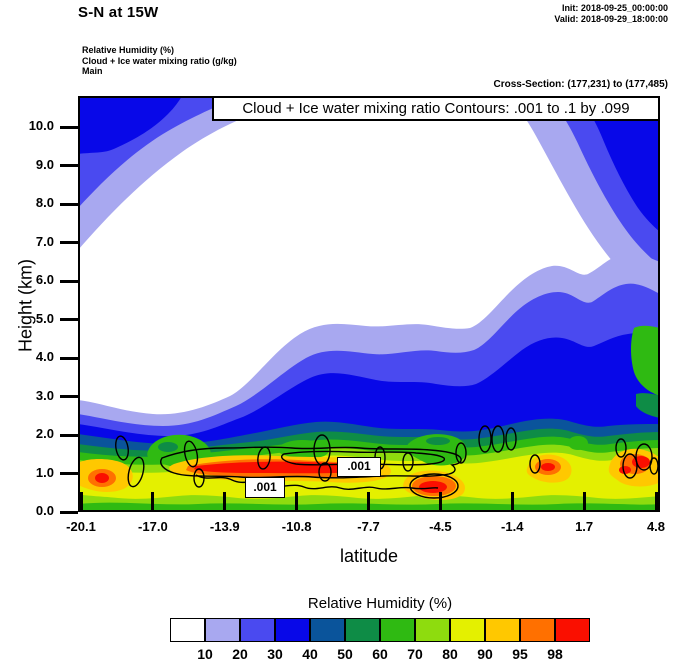 This screenshot has width=674, height=668. What do you see at coordinates (159, 60) in the screenshot?
I see `legend-contour-variable: Cloud + Ice water mixing ratio (g/kg)` at bounding box center [159, 60].